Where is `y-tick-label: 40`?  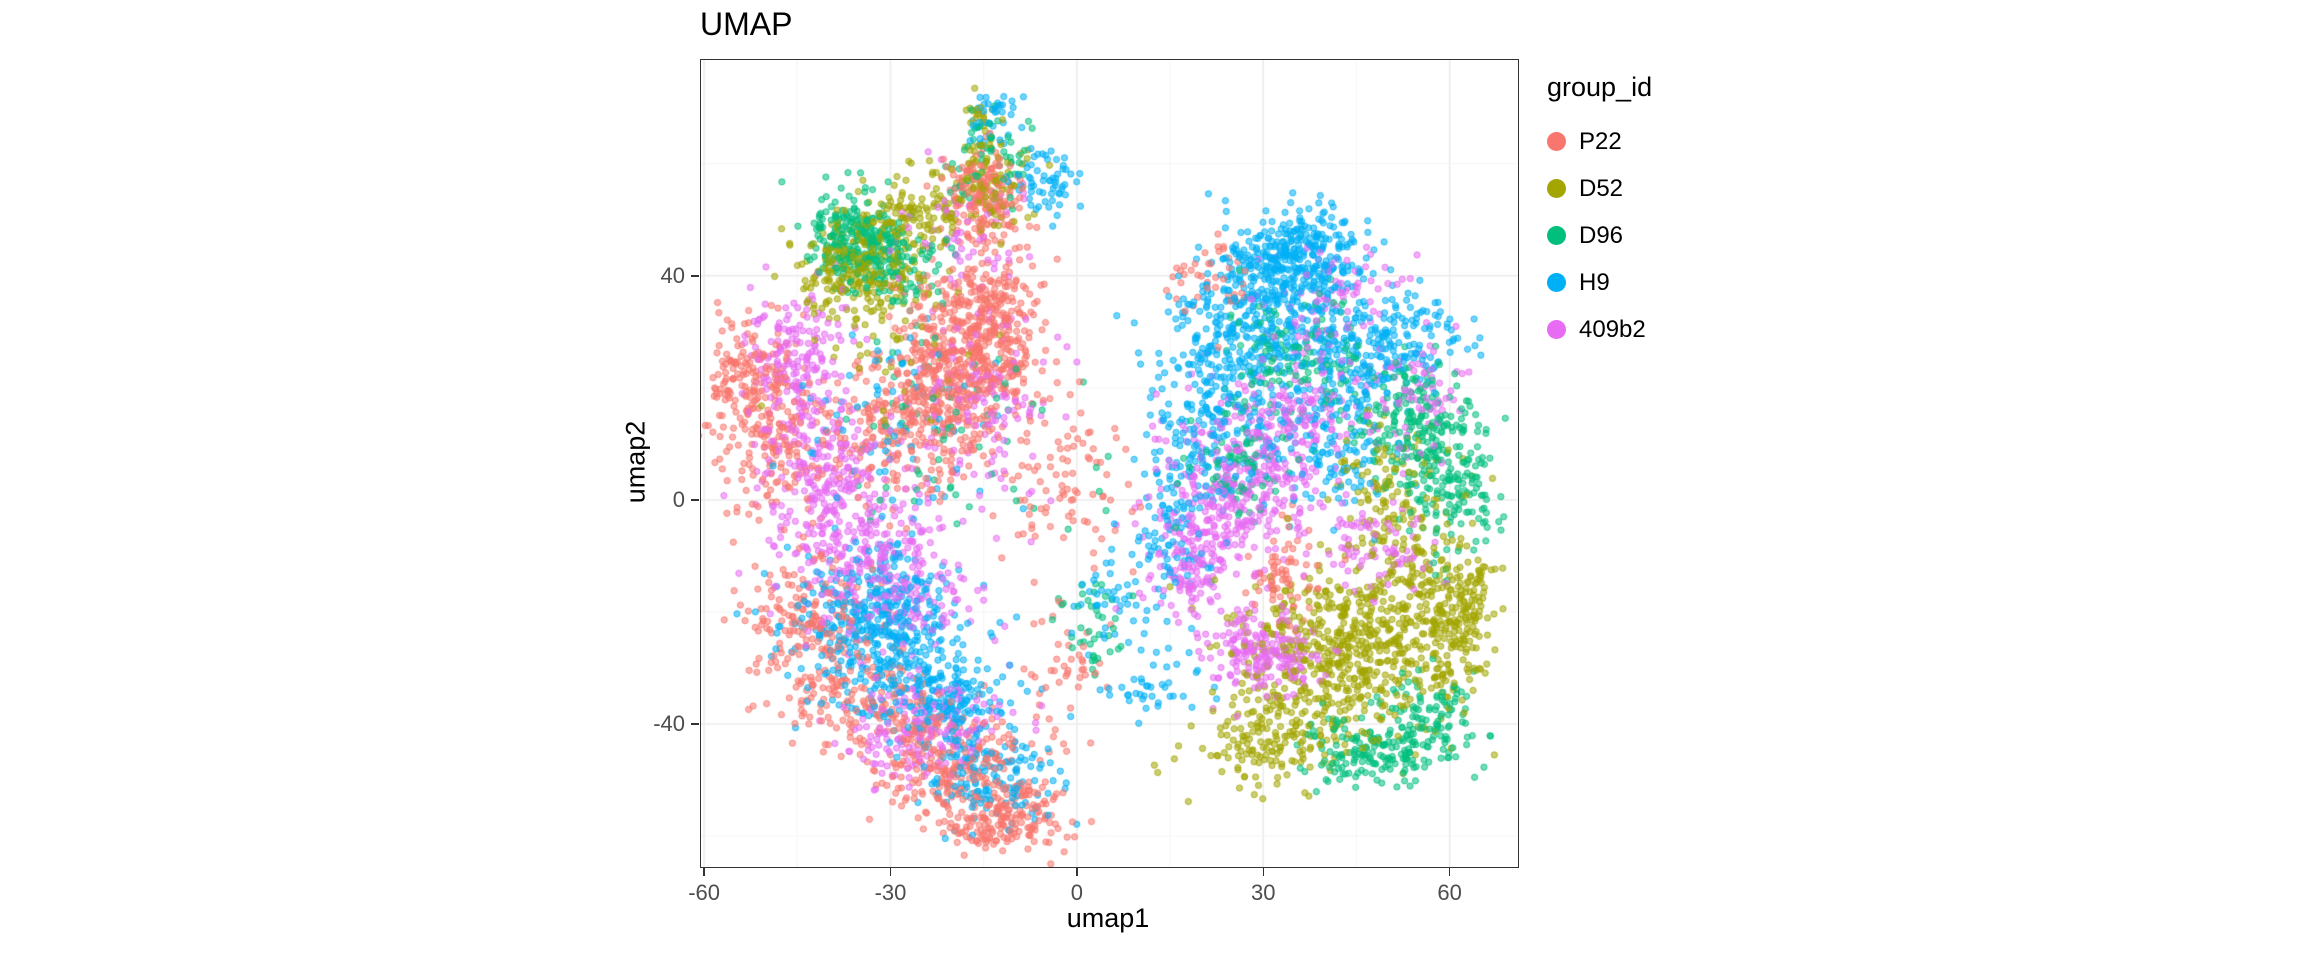 y-tick-label: 40 is located at coordinates (672, 275).